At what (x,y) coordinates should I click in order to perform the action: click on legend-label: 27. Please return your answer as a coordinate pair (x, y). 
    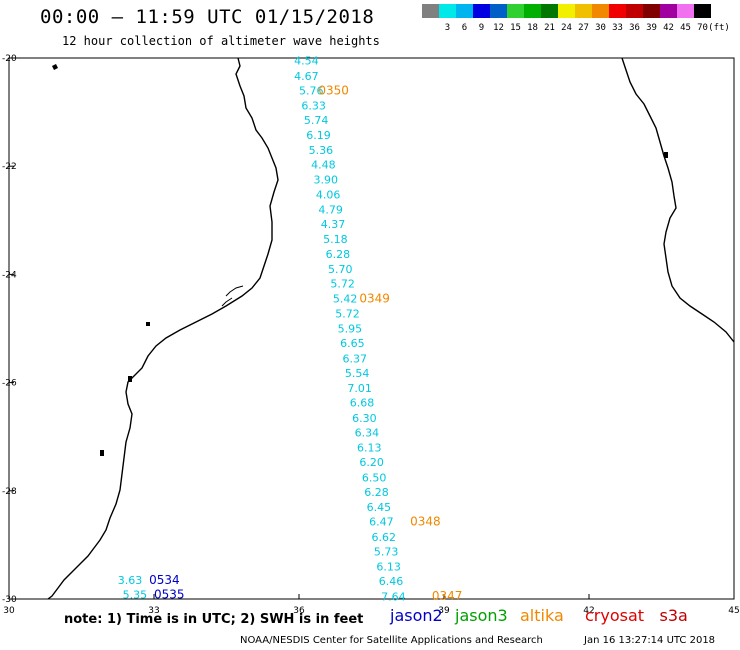
    Looking at the image, I should click on (583, 28).